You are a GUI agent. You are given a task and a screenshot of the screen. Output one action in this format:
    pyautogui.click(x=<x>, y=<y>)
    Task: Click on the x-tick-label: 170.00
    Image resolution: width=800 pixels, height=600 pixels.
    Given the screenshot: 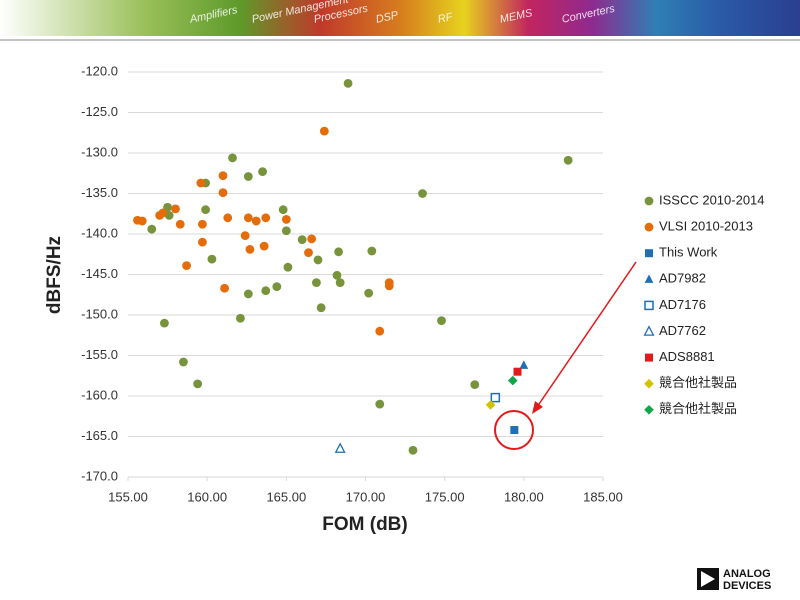 What is the action you would take?
    pyautogui.click(x=366, y=496)
    